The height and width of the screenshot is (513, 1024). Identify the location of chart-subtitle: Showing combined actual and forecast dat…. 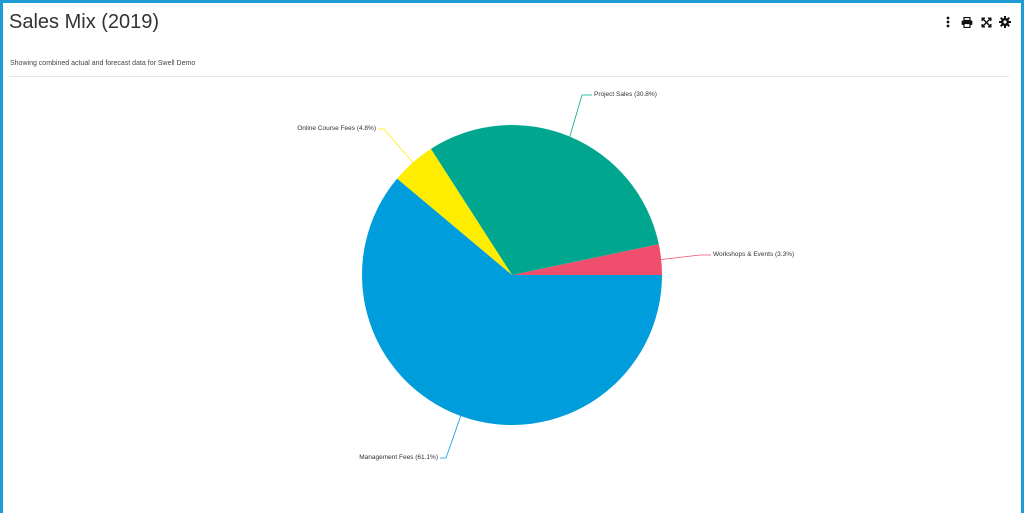
(103, 63).